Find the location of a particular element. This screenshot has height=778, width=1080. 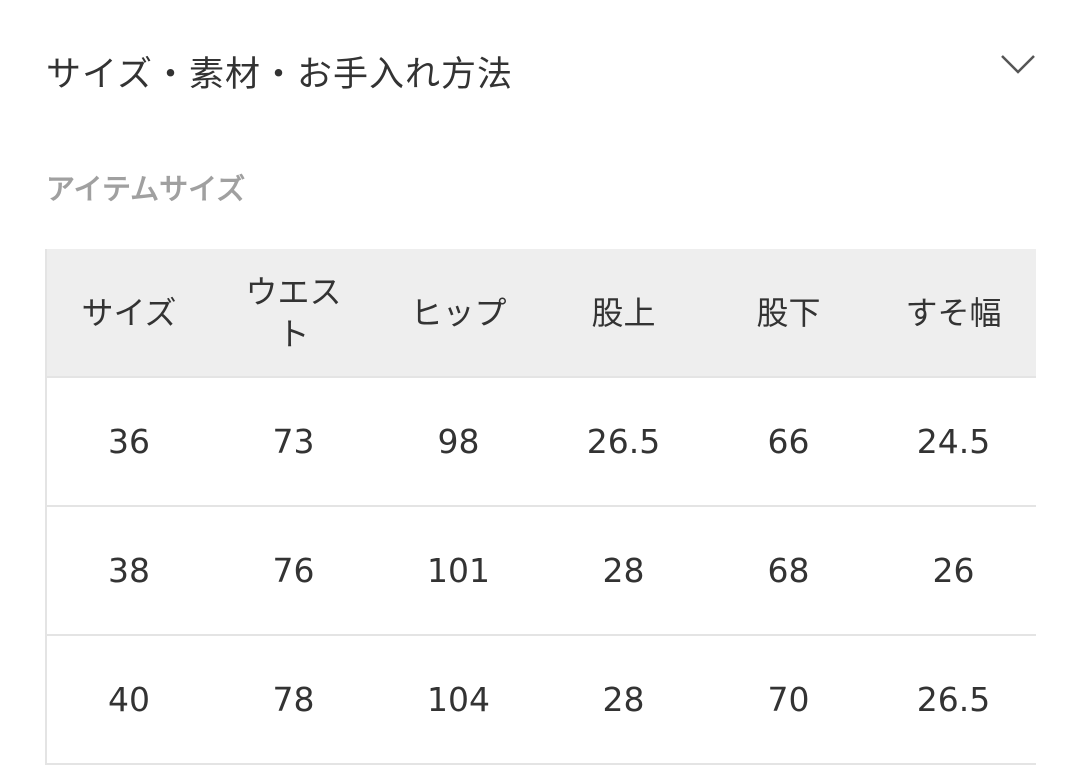

column-header: ウエスト is located at coordinates (293, 313).